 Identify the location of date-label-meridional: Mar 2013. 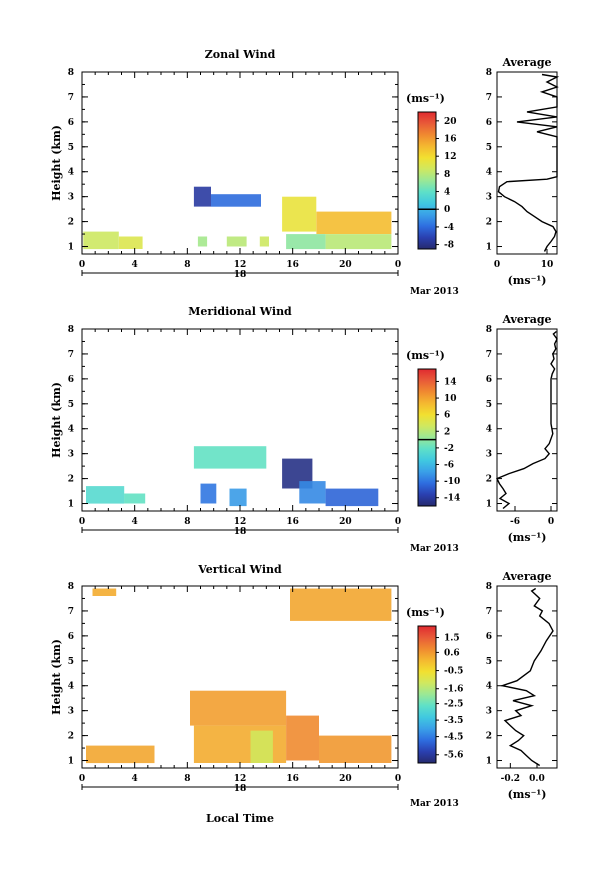
(434, 549).